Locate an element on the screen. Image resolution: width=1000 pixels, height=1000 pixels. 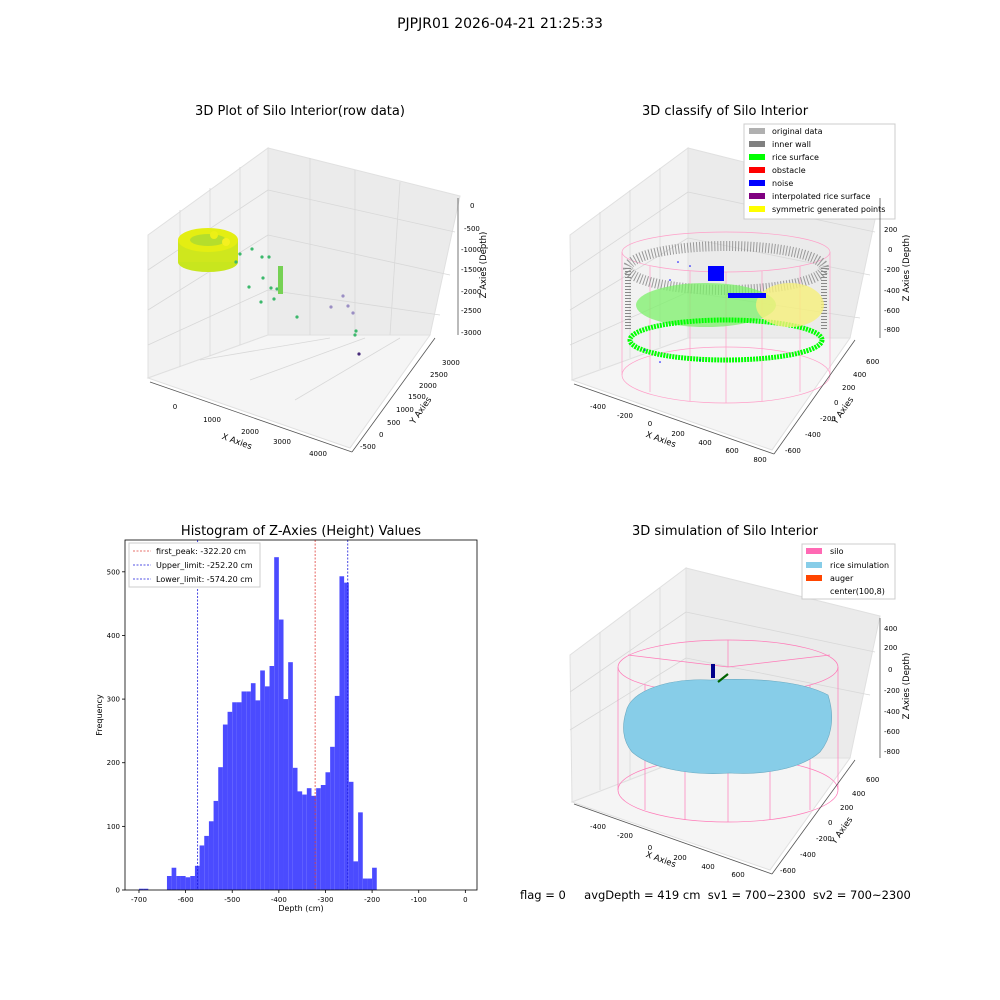
svg-text: rice surface is located at coordinates (795, 157).